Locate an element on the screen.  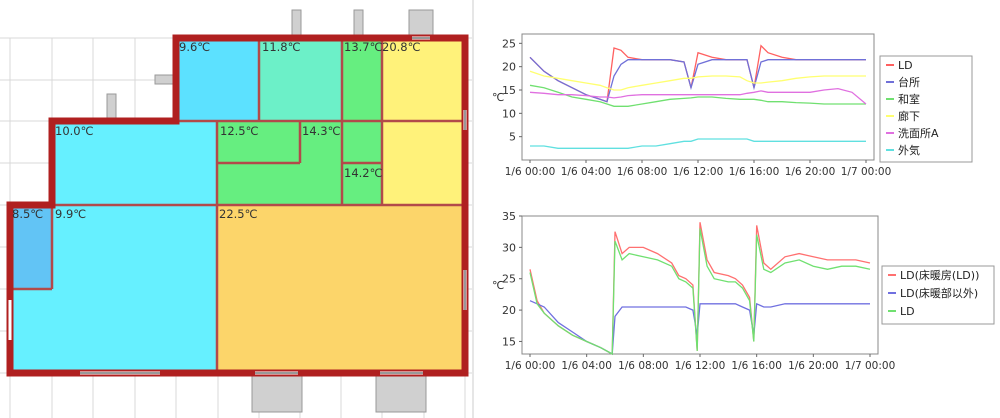
room-a is located at coordinates (217, 79).